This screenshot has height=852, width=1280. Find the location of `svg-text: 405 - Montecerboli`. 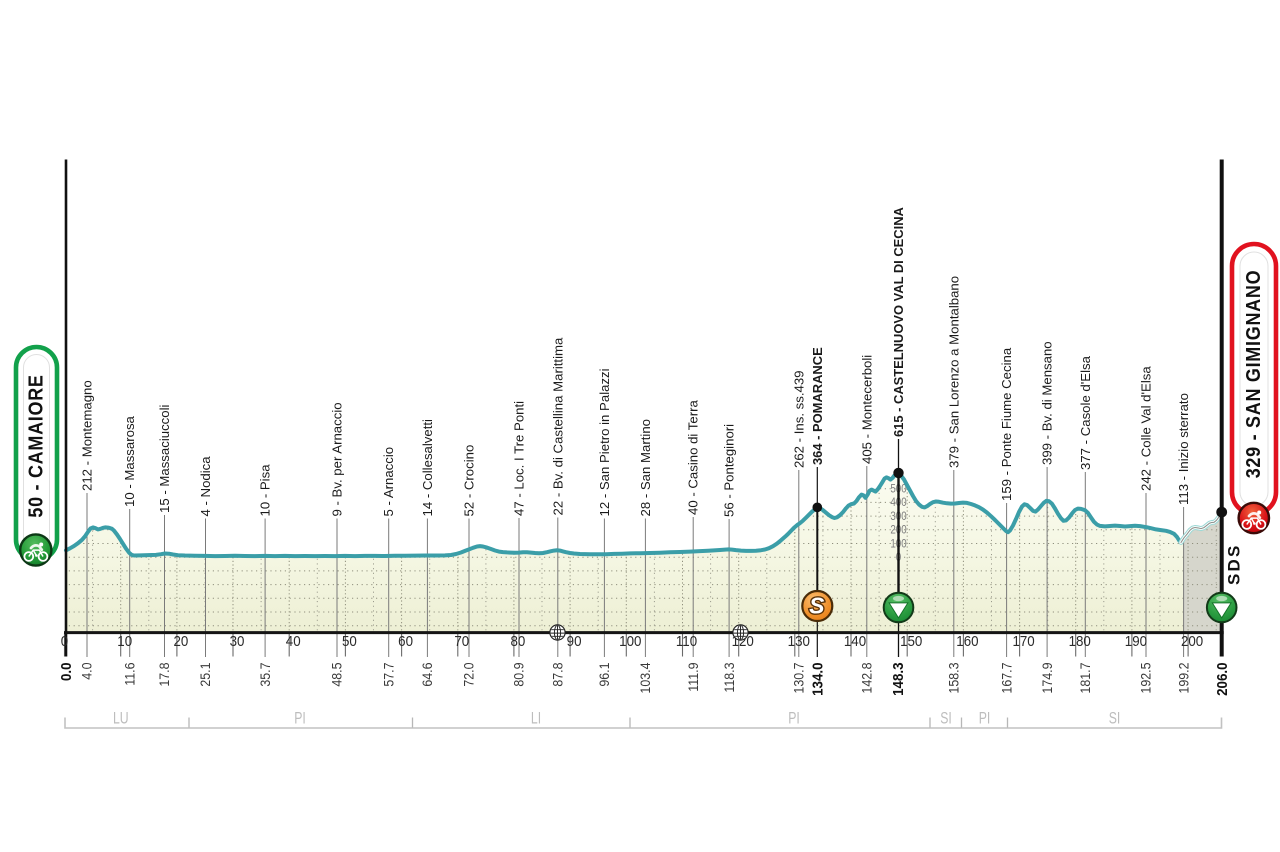

svg-text: 405 - Montecerboli is located at coordinates (866, 409).